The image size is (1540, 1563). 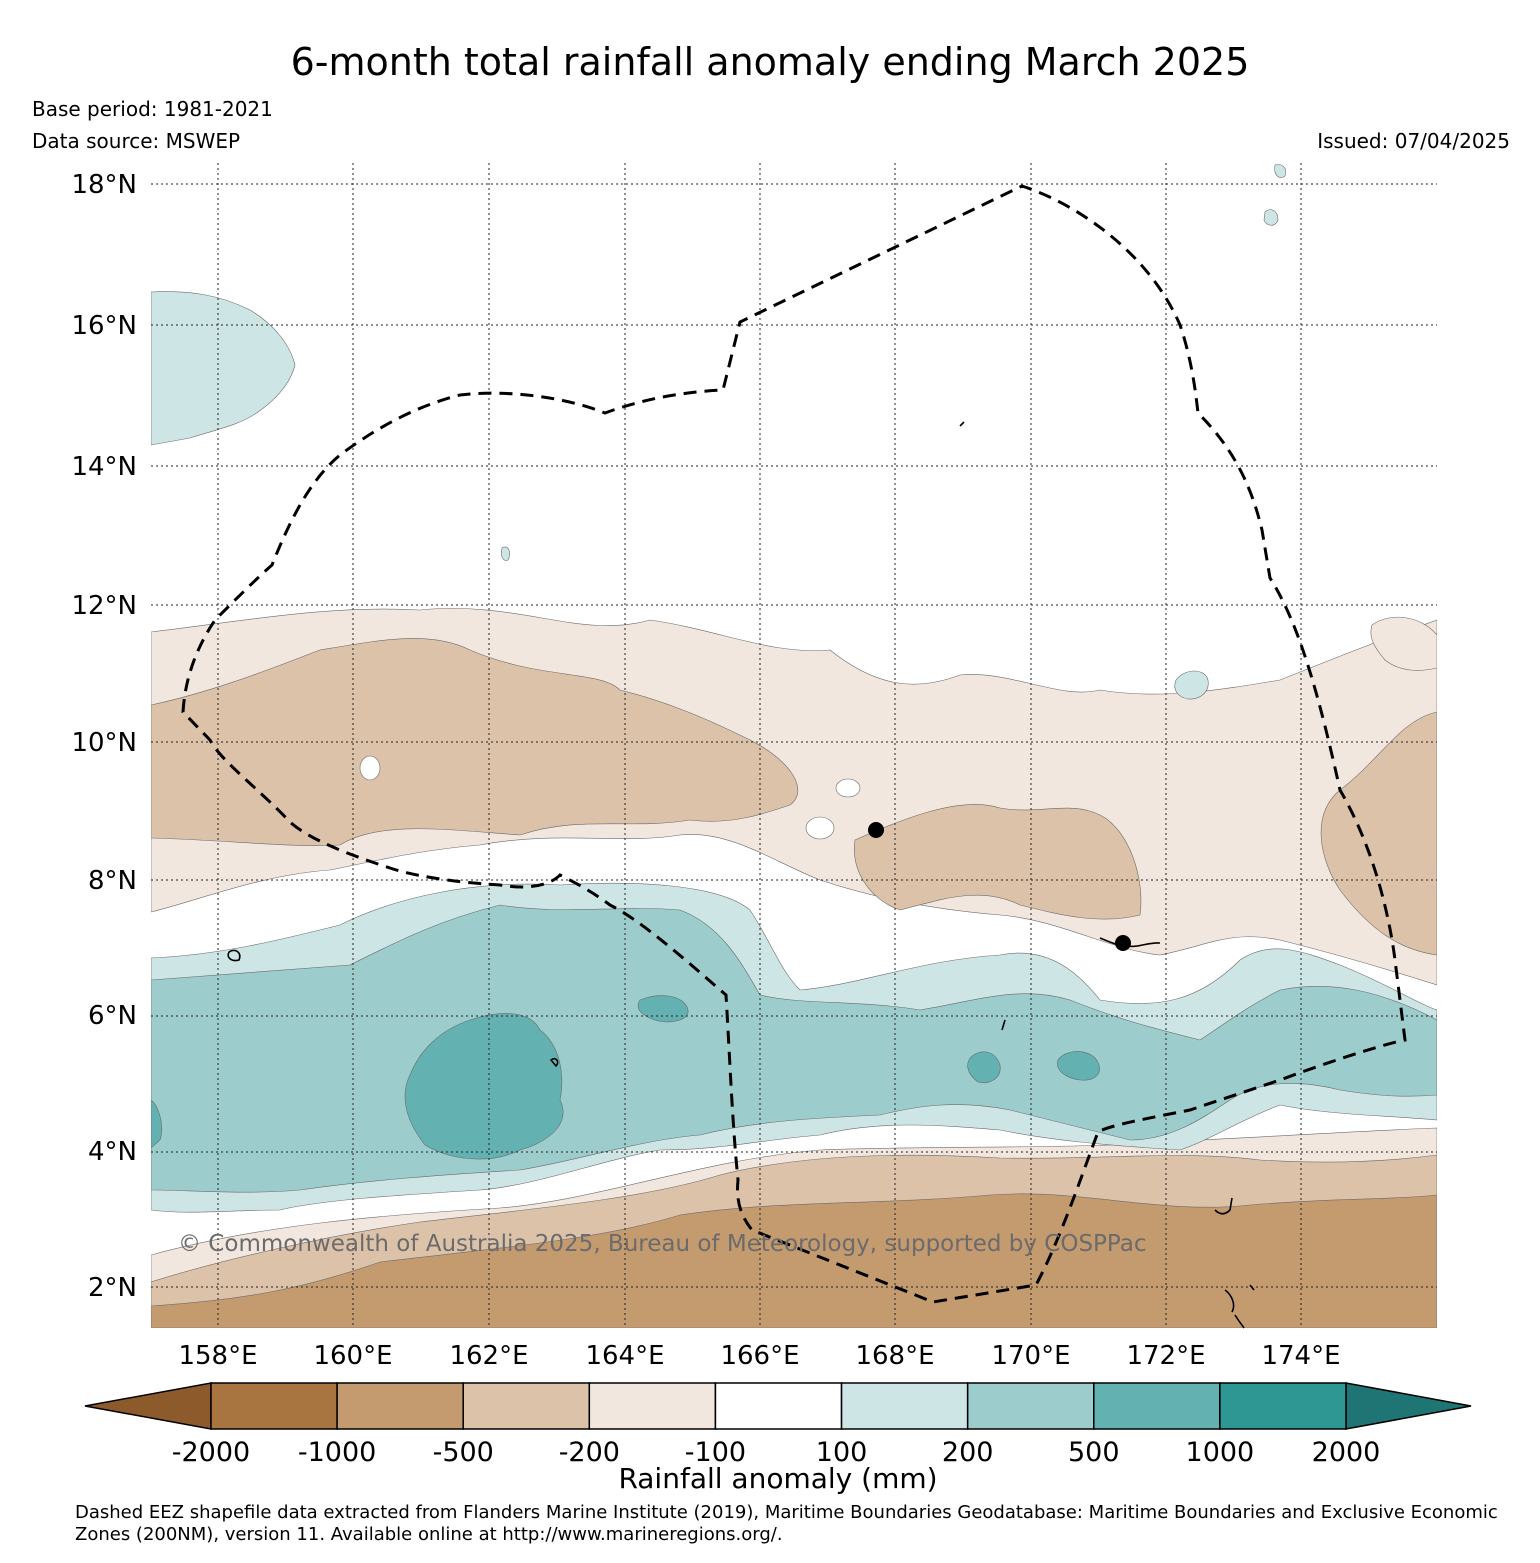 I want to click on lon-label-162: 162°E, so click(x=488, y=1356).